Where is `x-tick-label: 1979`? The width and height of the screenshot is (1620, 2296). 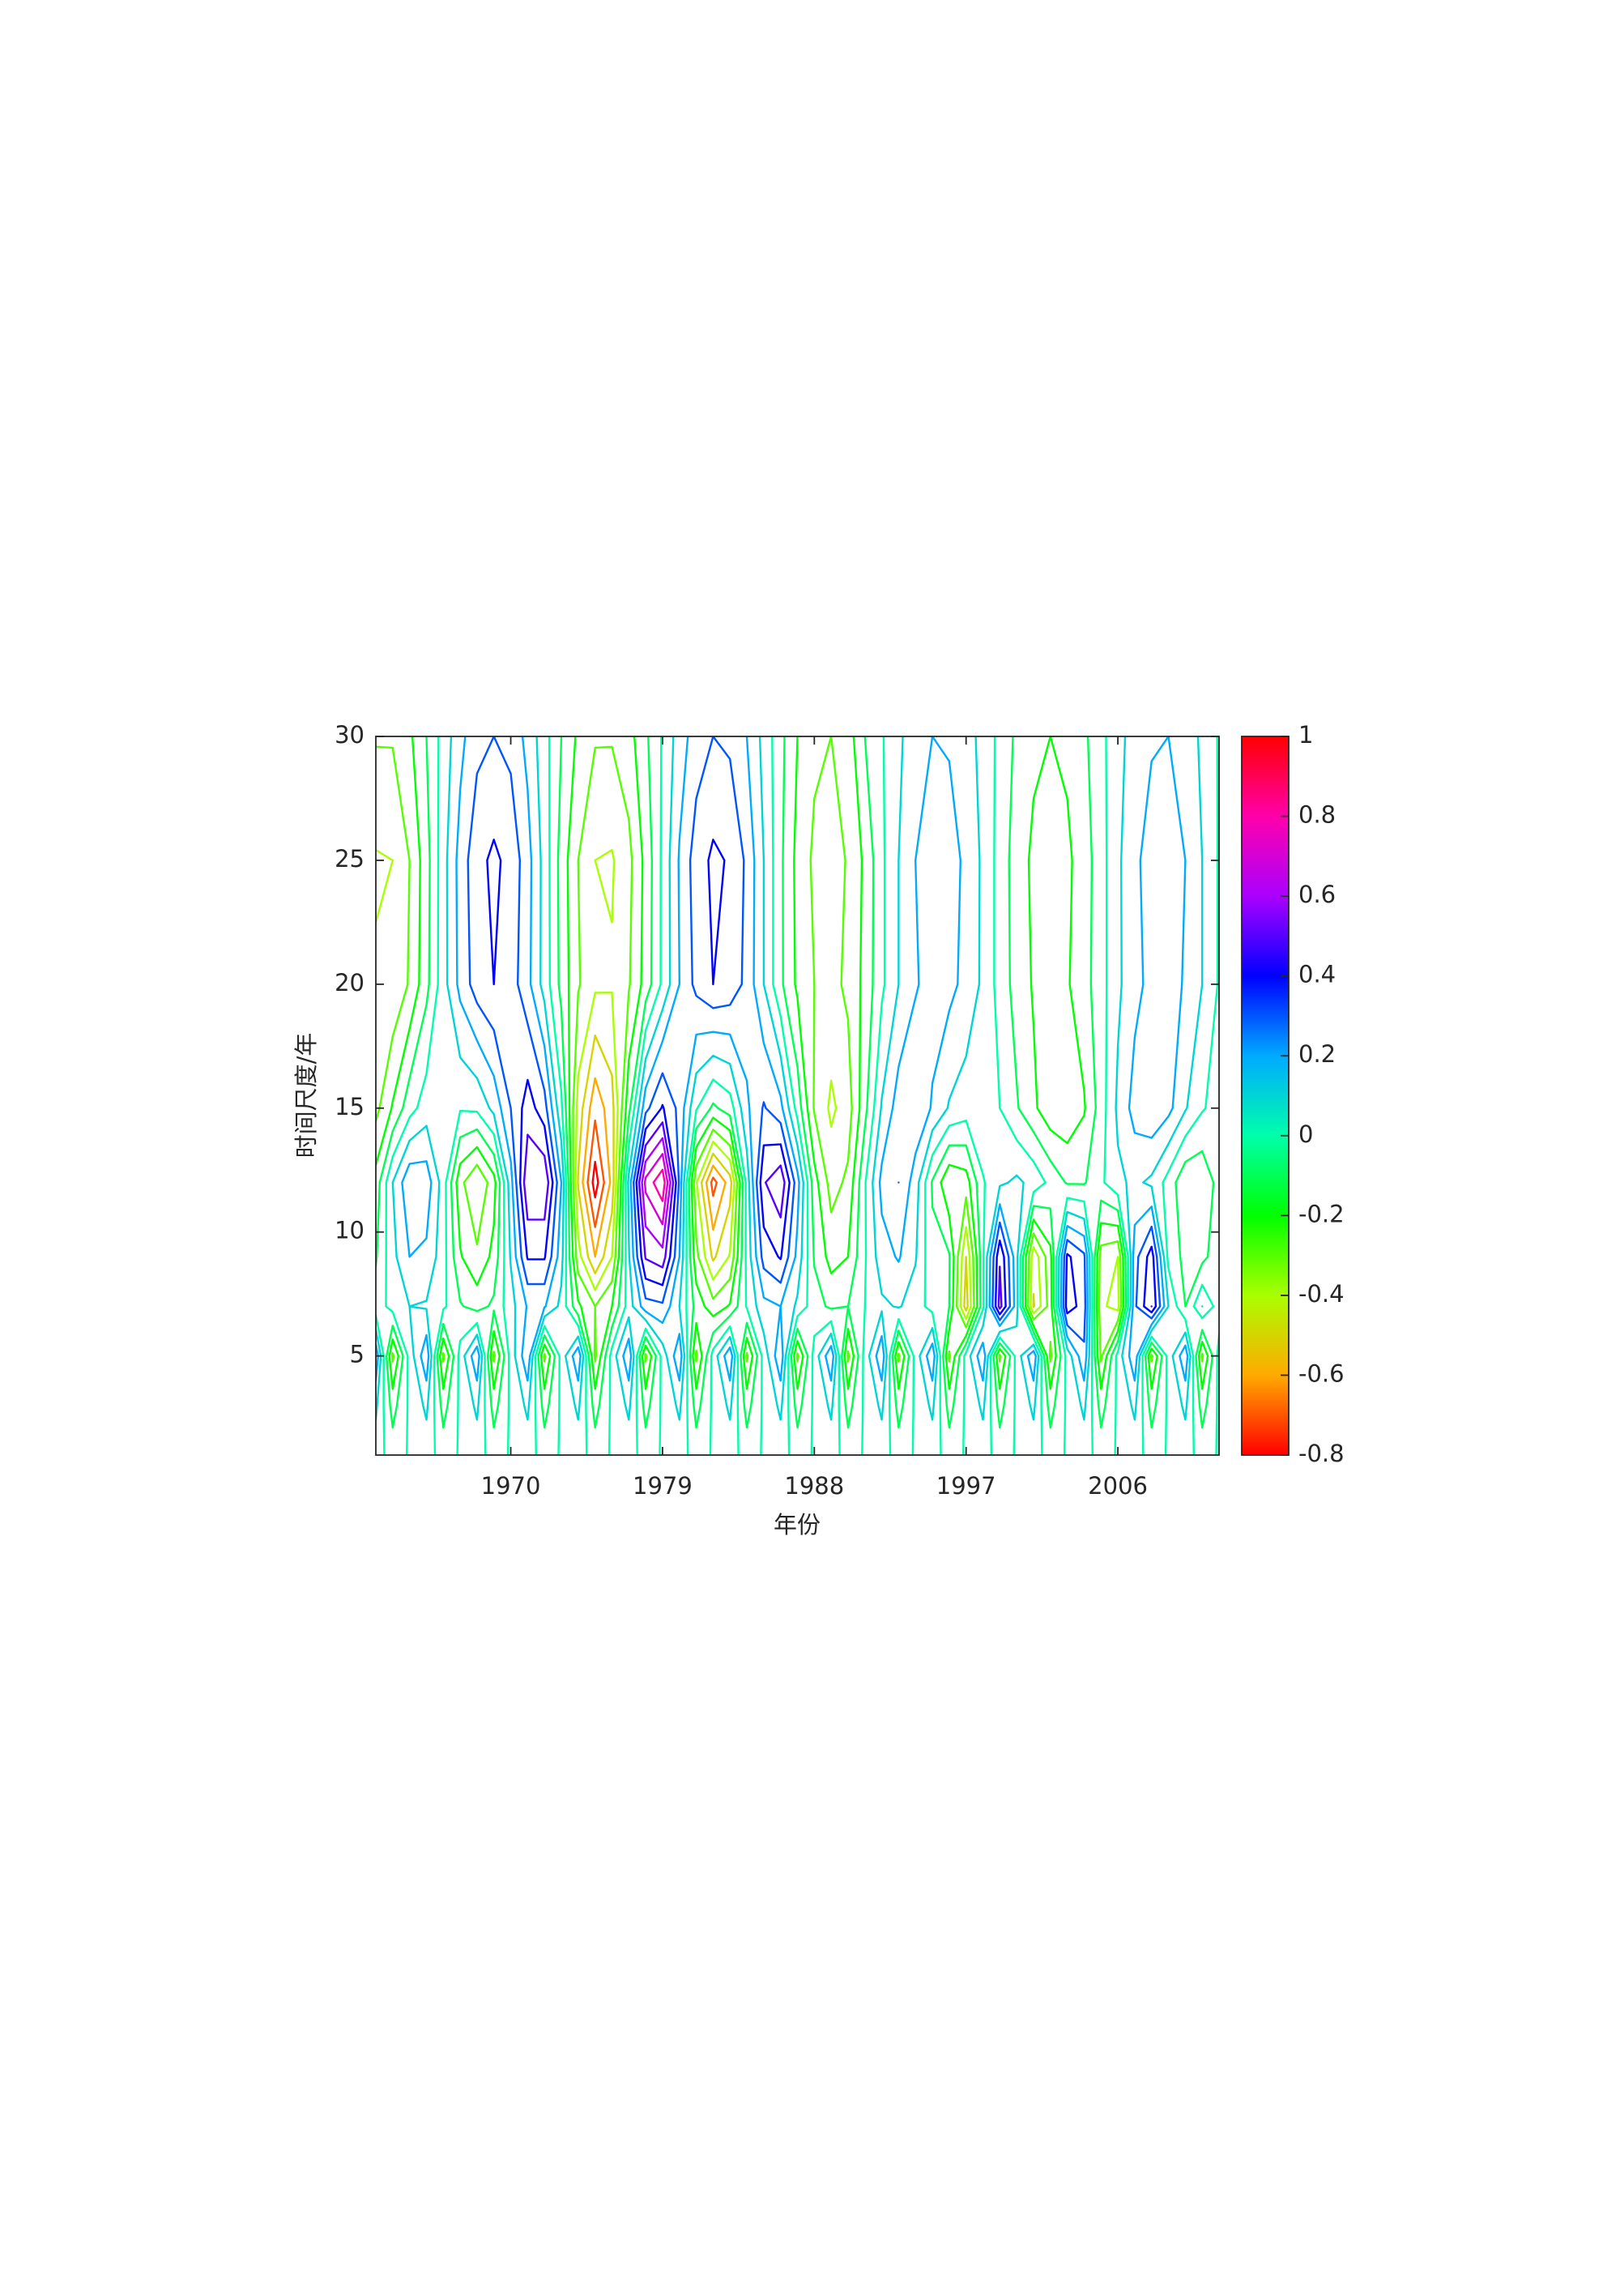 x-tick-label: 1979 is located at coordinates (663, 1486).